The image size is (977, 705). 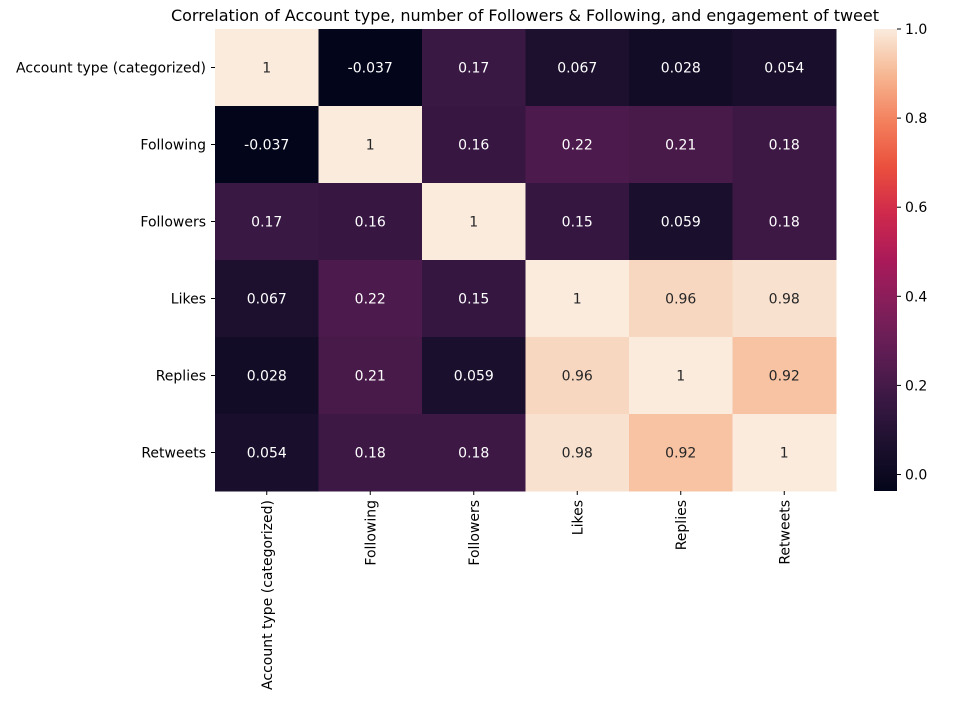 I want to click on y-tick-label: Replies, so click(x=181, y=377).